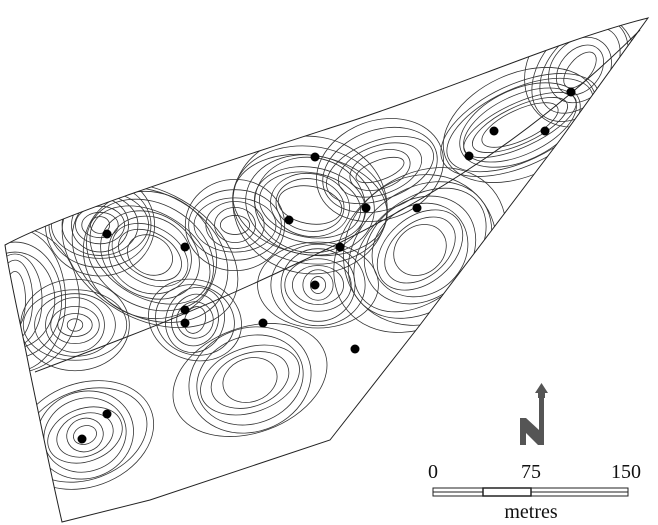 This screenshot has width=658, height=525. What do you see at coordinates (531, 512) in the screenshot?
I see `scale-unit: metres` at bounding box center [531, 512].